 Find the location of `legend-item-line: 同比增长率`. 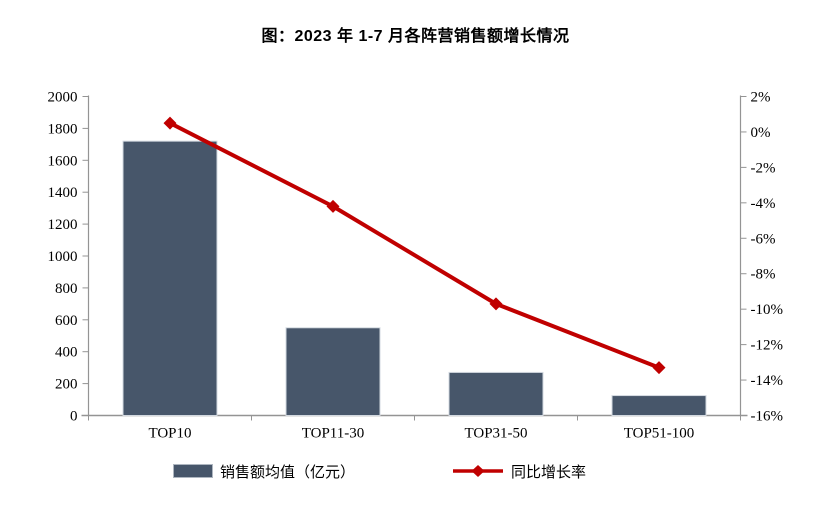

legend-item-line: 同比增长率 is located at coordinates (519, 471).